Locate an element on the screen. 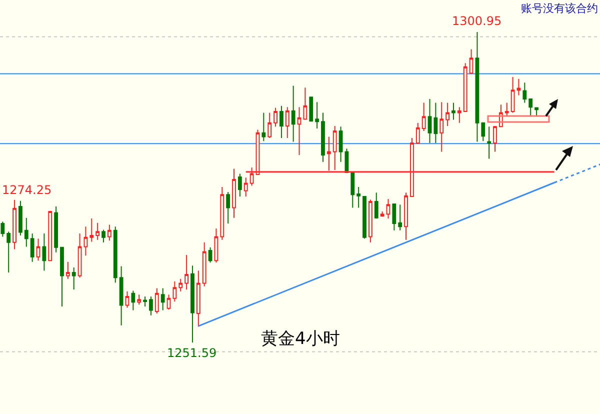  annotation: 1300.95 is located at coordinates (477, 21).